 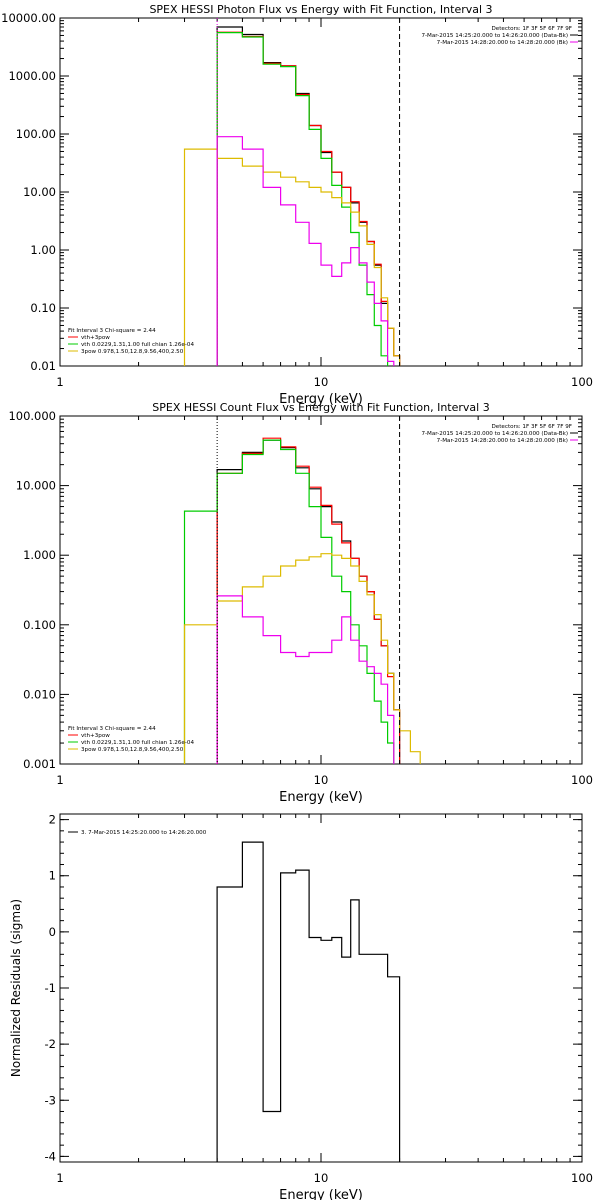 I want to click on y-tick-label: 1, so click(x=52, y=876).